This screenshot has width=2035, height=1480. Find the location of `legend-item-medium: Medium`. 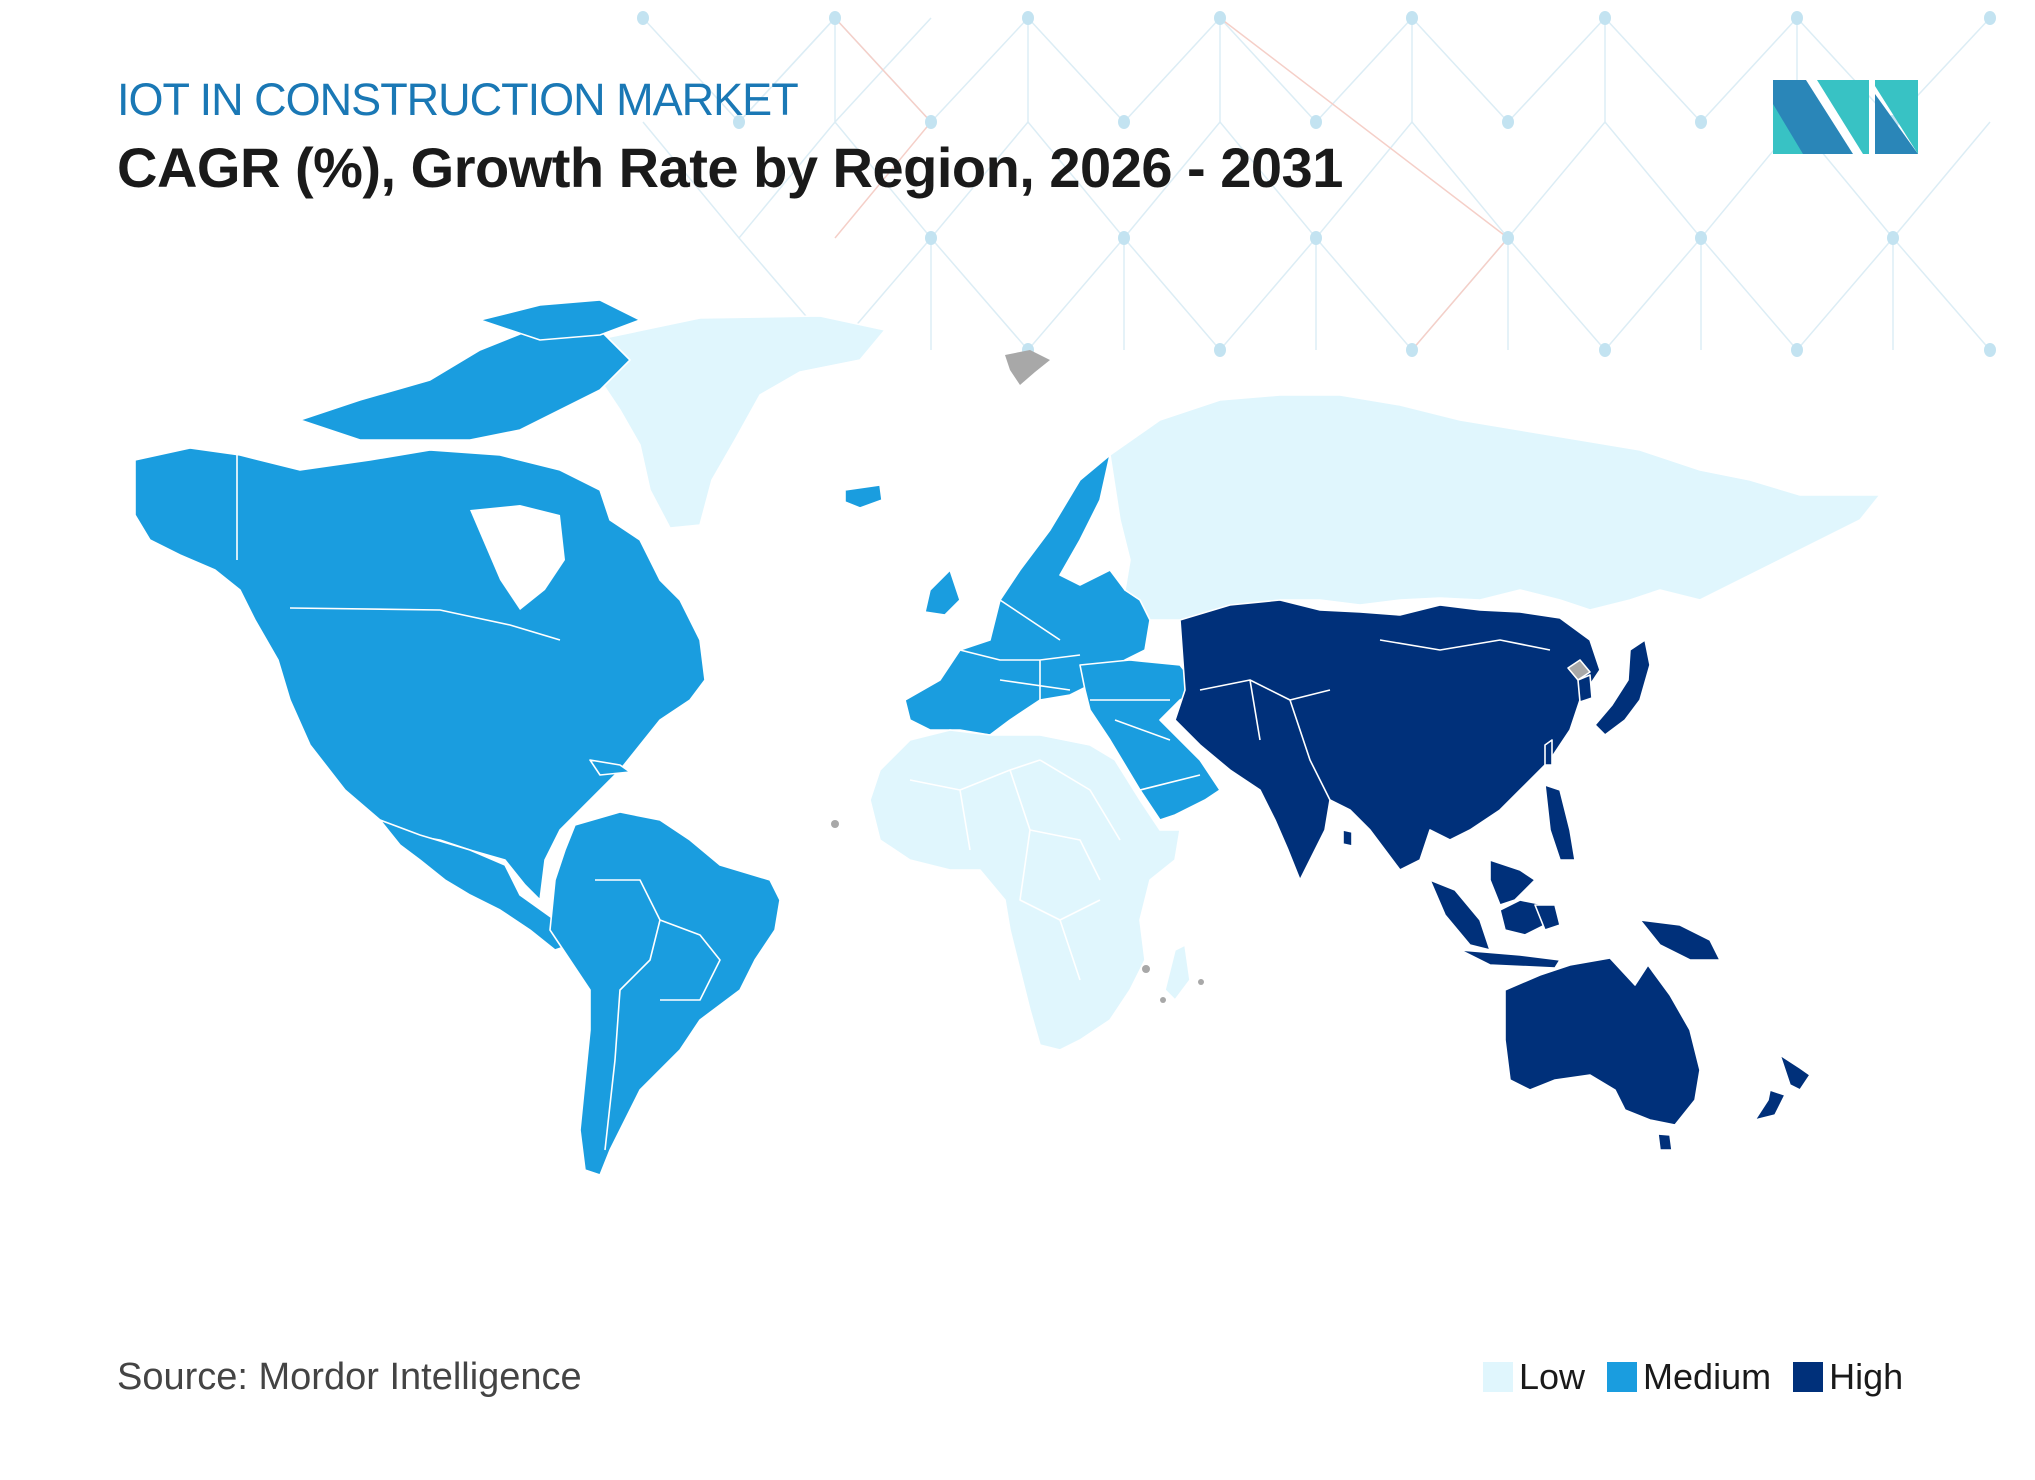

legend-item-medium: Medium is located at coordinates (1689, 1377).